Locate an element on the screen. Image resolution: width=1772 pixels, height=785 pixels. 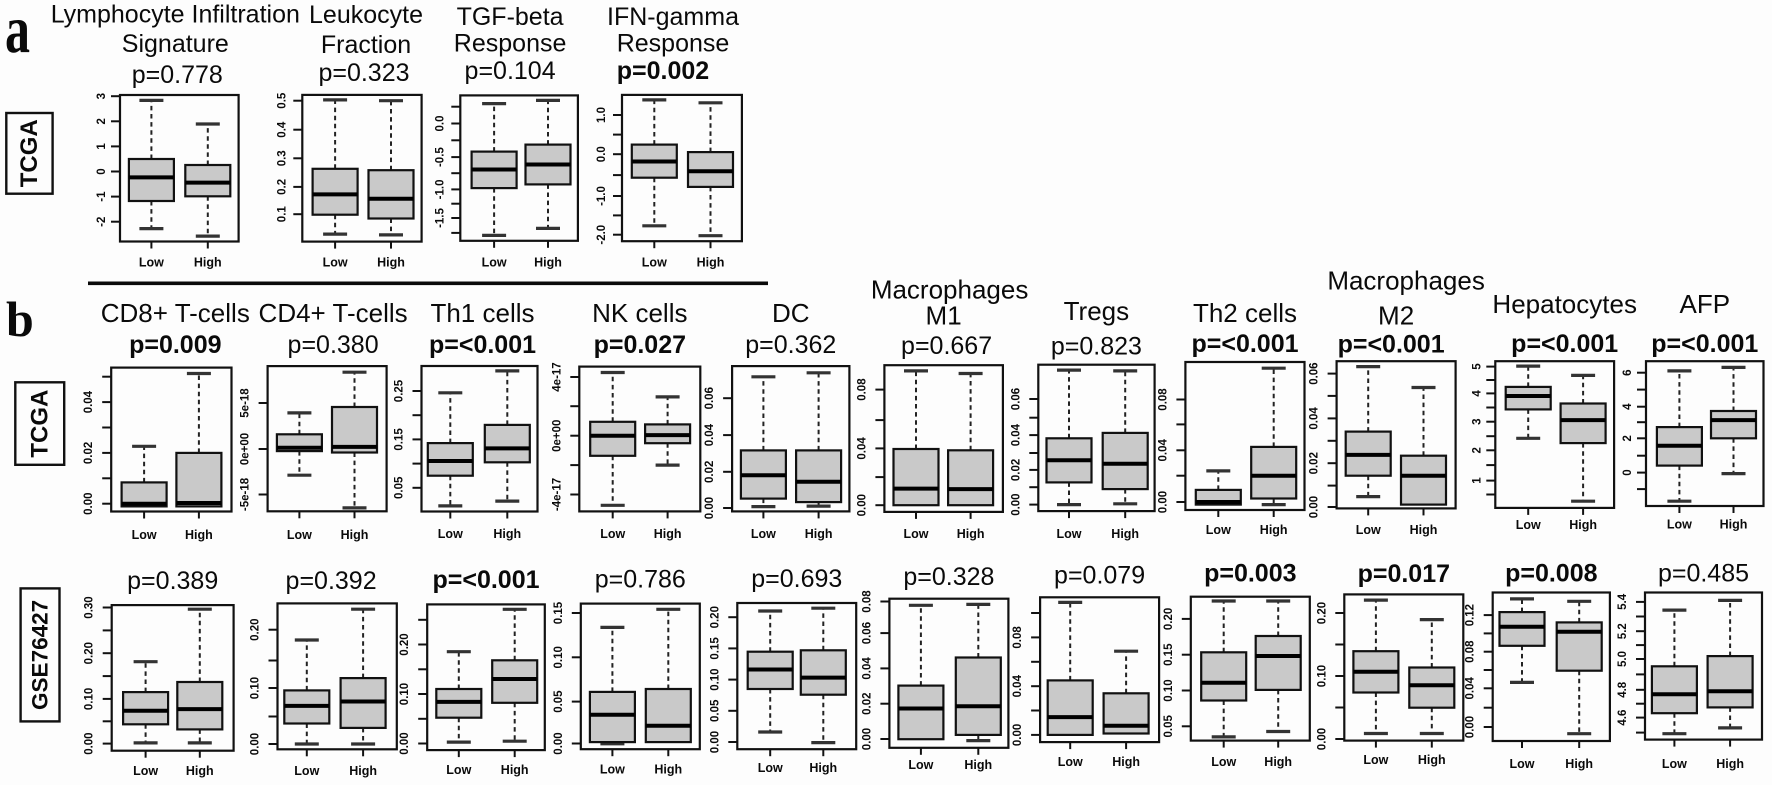
svg-text: 5.0 is located at coordinates (1623, 659).